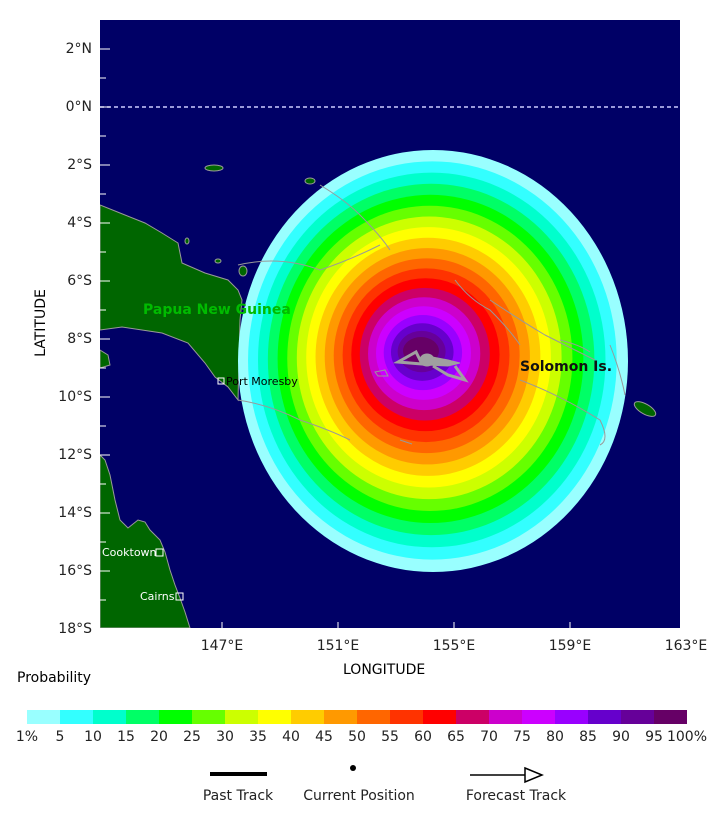  Describe the element at coordinates (75, 571) in the screenshot. I see `lat-tick-label: 16°S` at that location.